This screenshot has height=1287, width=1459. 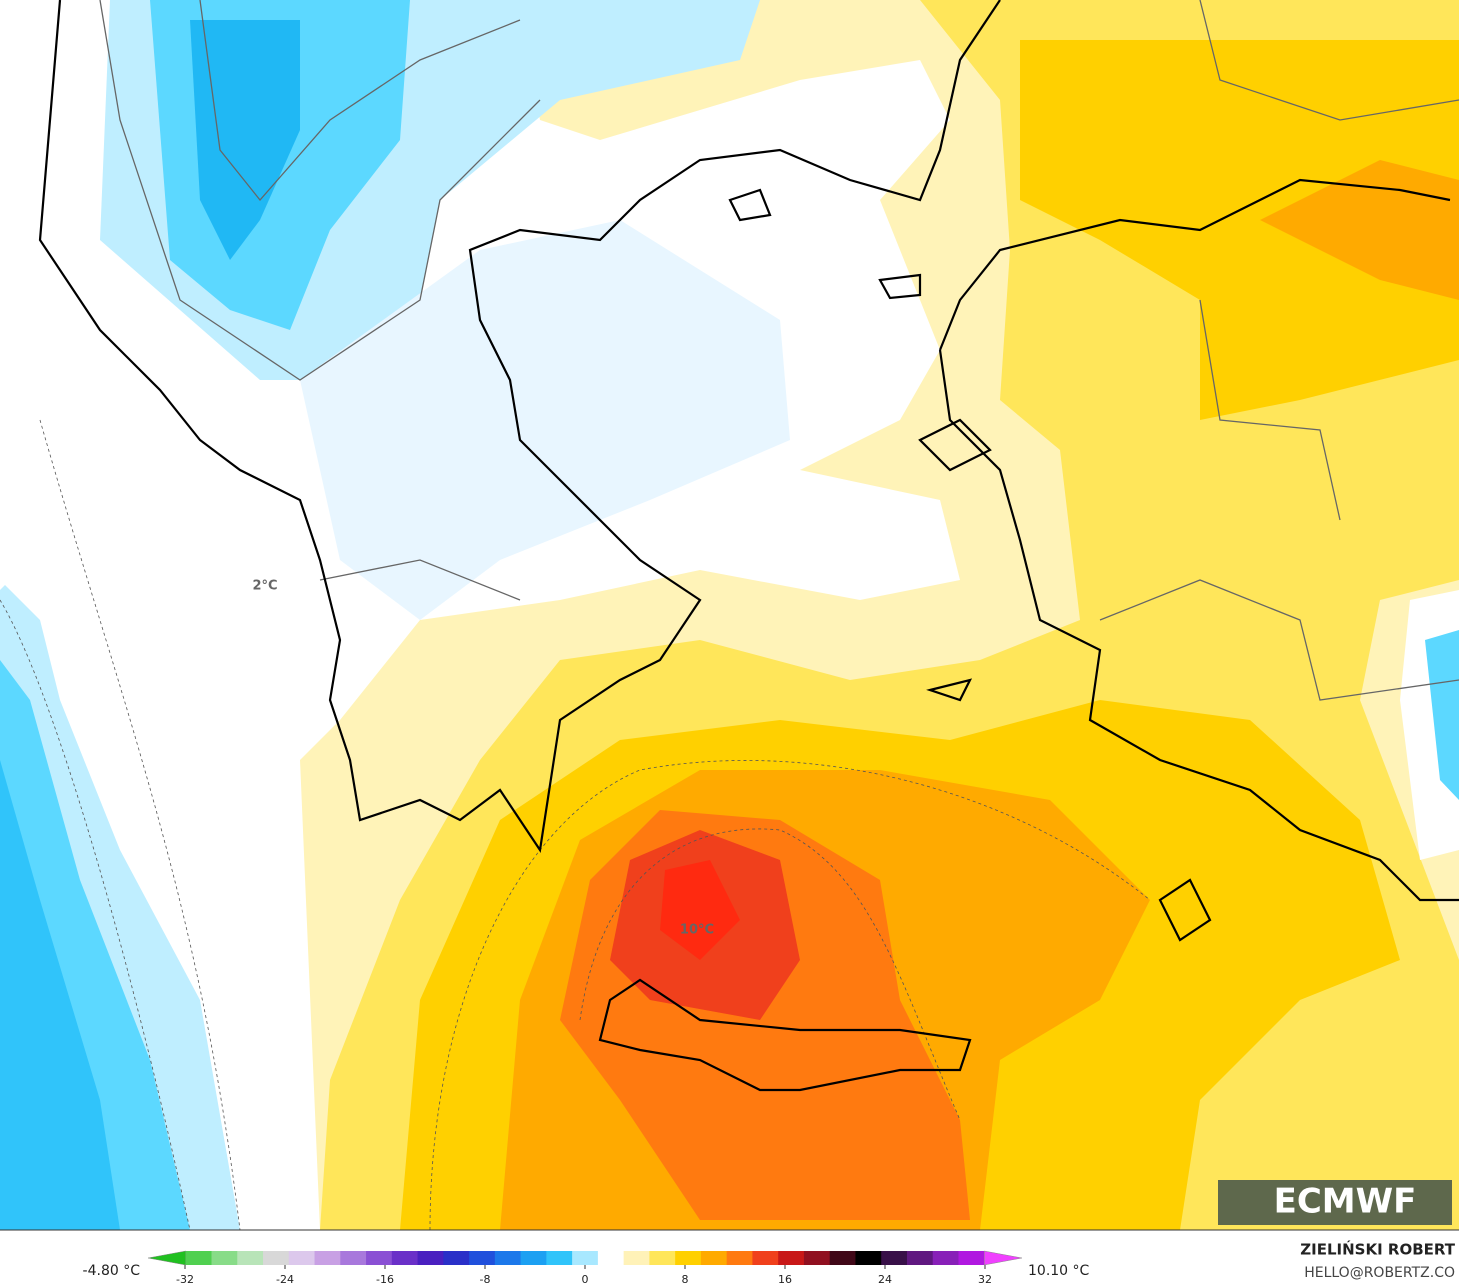 I want to click on max-label: 10.10 °C, so click(x=1059, y=1271).